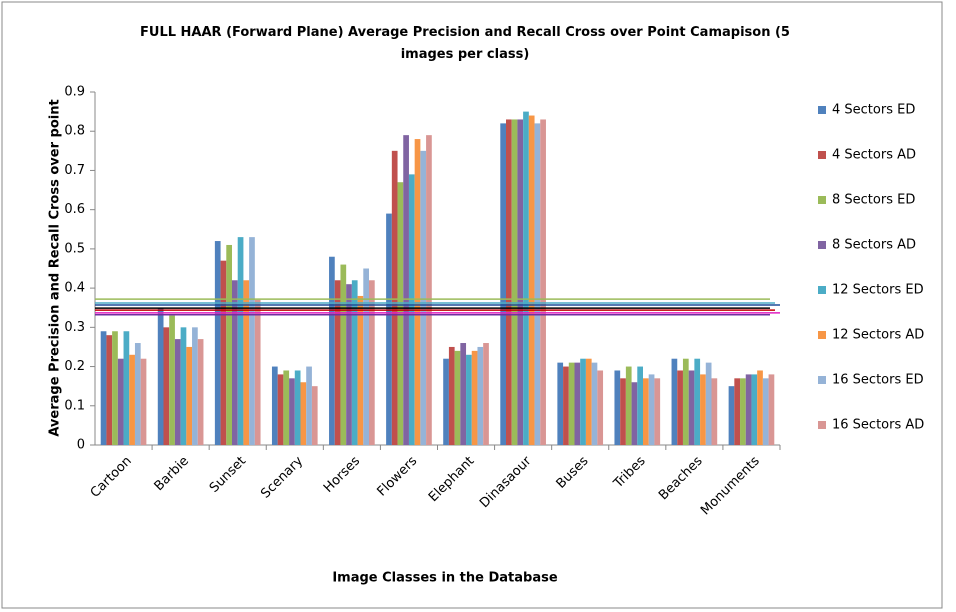 The width and height of the screenshot is (956, 612). What do you see at coordinates (873, 200) in the screenshot?
I see `legend-label: 8 Sectors ED` at bounding box center [873, 200].